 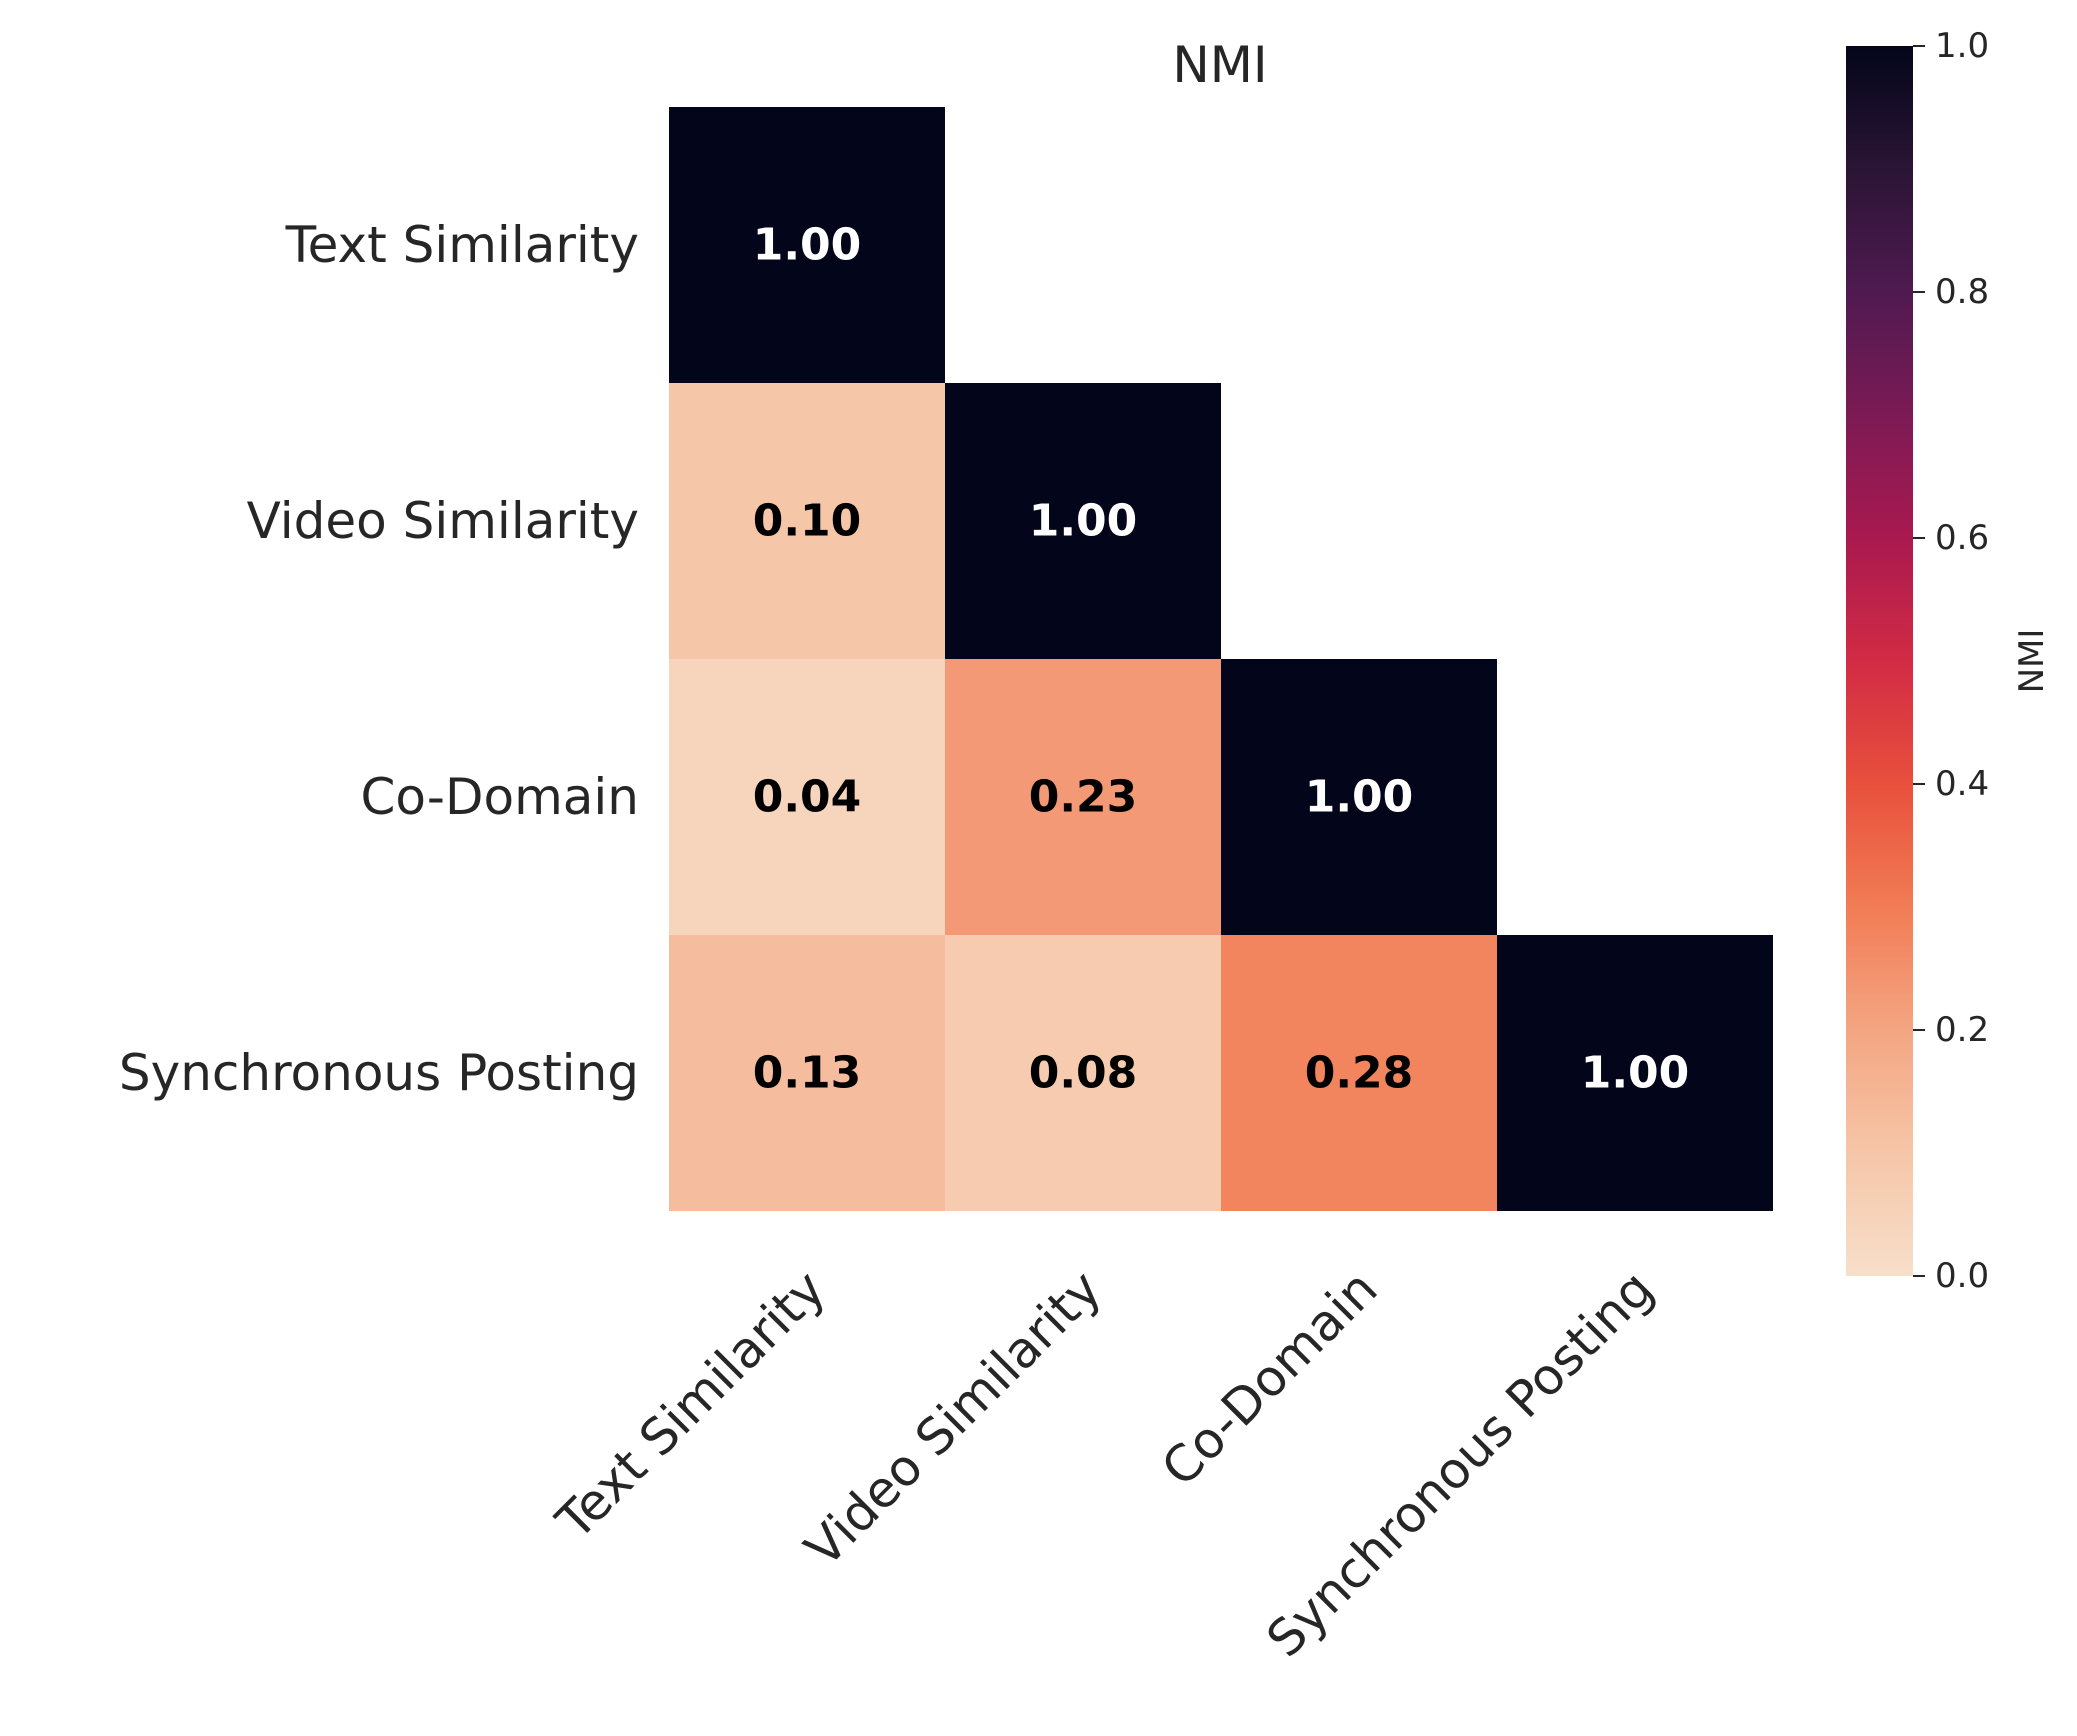 What do you see at coordinates (2032, 661) in the screenshot?
I see `colorbar-label: NMI` at bounding box center [2032, 661].